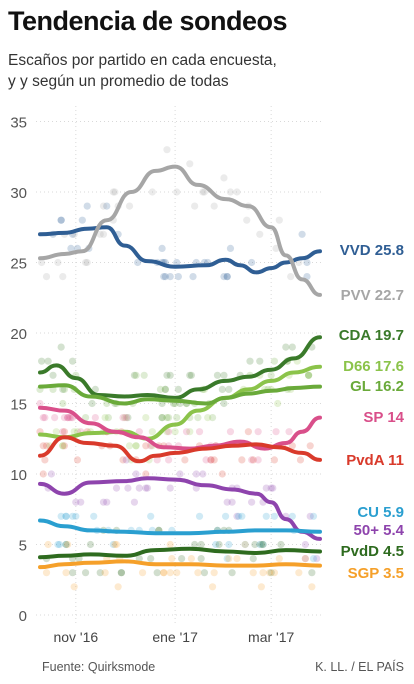  What do you see at coordinates (383, 417) in the screenshot?
I see `series-label-sp: SP 14` at bounding box center [383, 417].